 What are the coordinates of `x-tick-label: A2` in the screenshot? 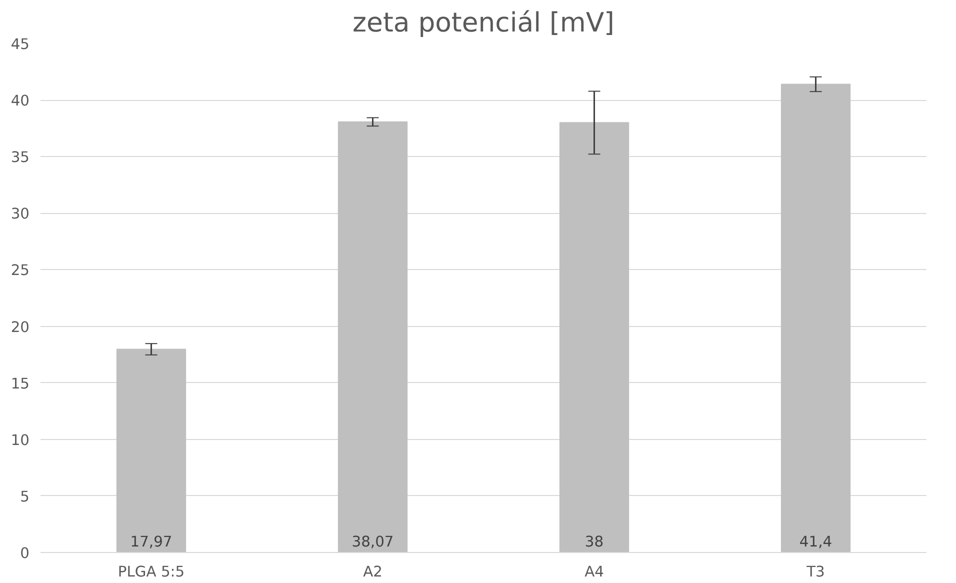 It's located at (372, 572).